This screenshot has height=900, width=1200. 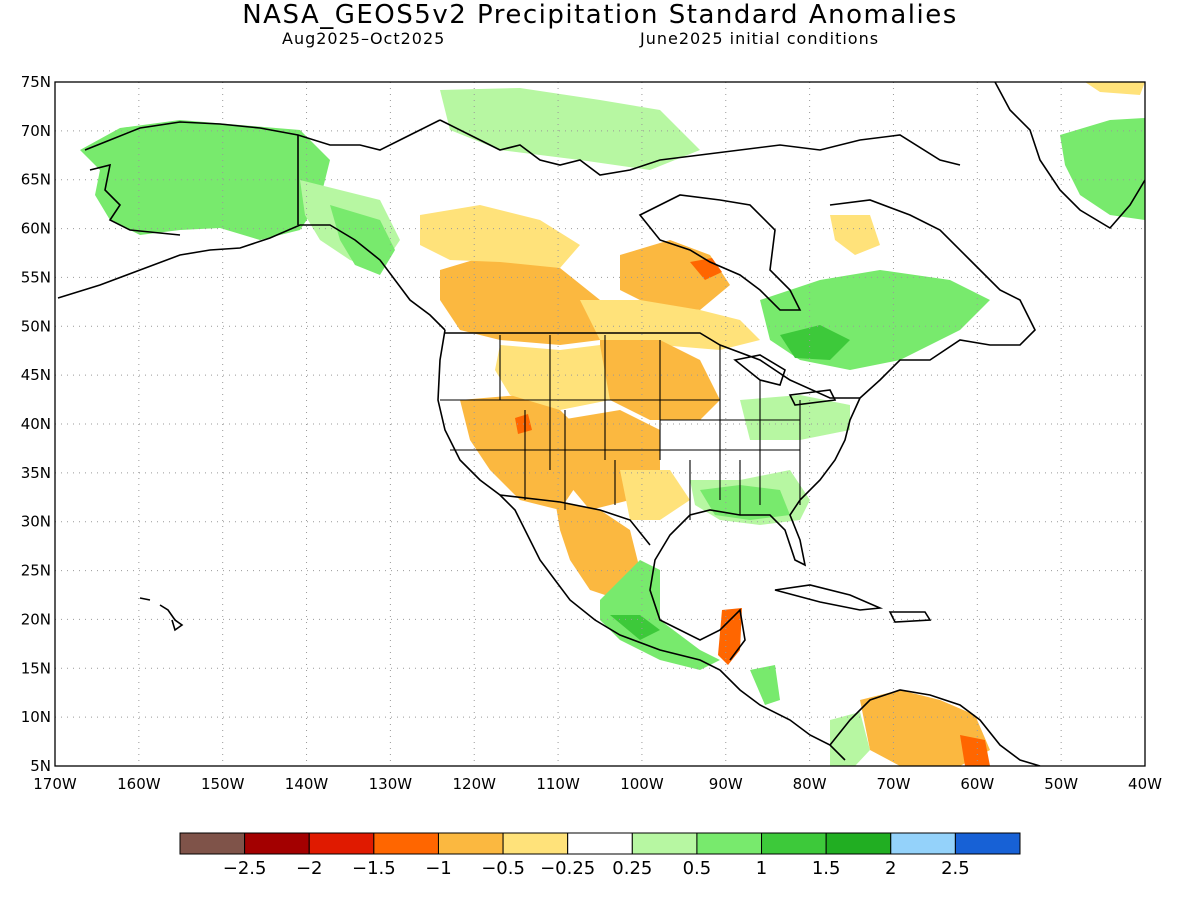 I want to click on lat-tick-label: 35N, so click(x=36, y=473).